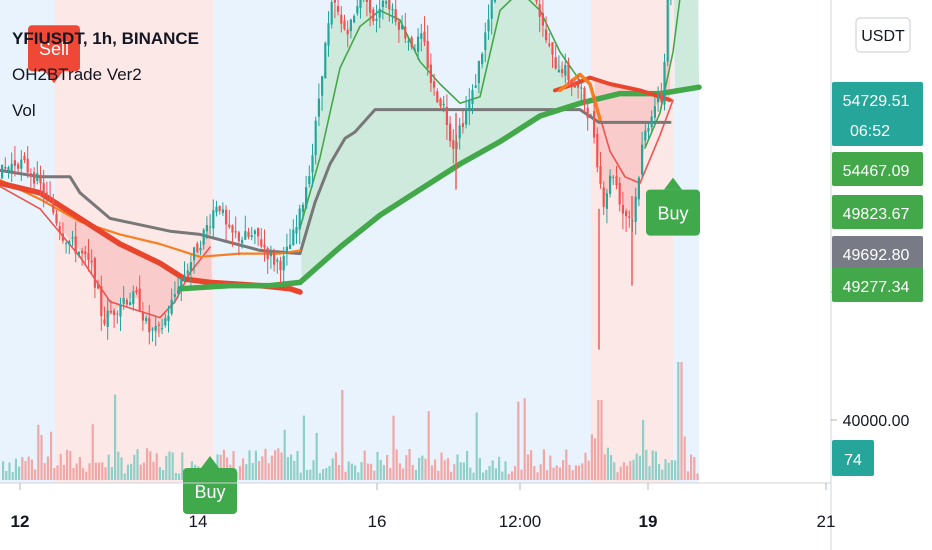  What do you see at coordinates (24, 110) in the screenshot?
I see `volume-title: Vol` at bounding box center [24, 110].